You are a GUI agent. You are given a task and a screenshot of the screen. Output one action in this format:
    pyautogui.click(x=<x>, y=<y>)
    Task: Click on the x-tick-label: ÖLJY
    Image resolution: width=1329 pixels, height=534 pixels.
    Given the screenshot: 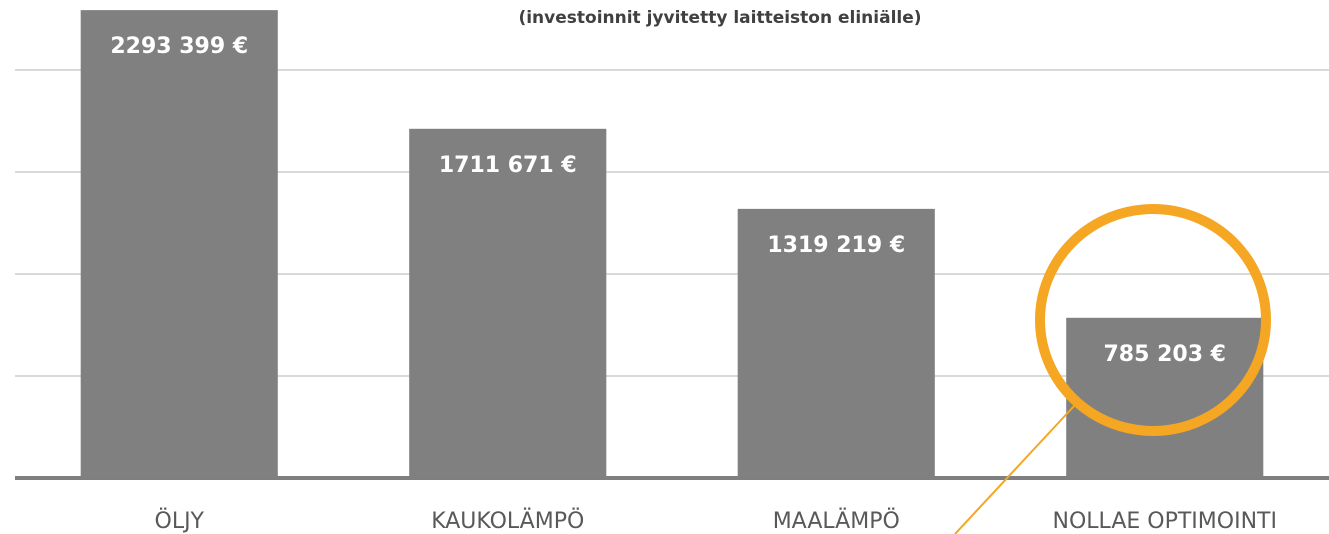 What is the action you would take?
    pyautogui.click(x=180, y=521)
    